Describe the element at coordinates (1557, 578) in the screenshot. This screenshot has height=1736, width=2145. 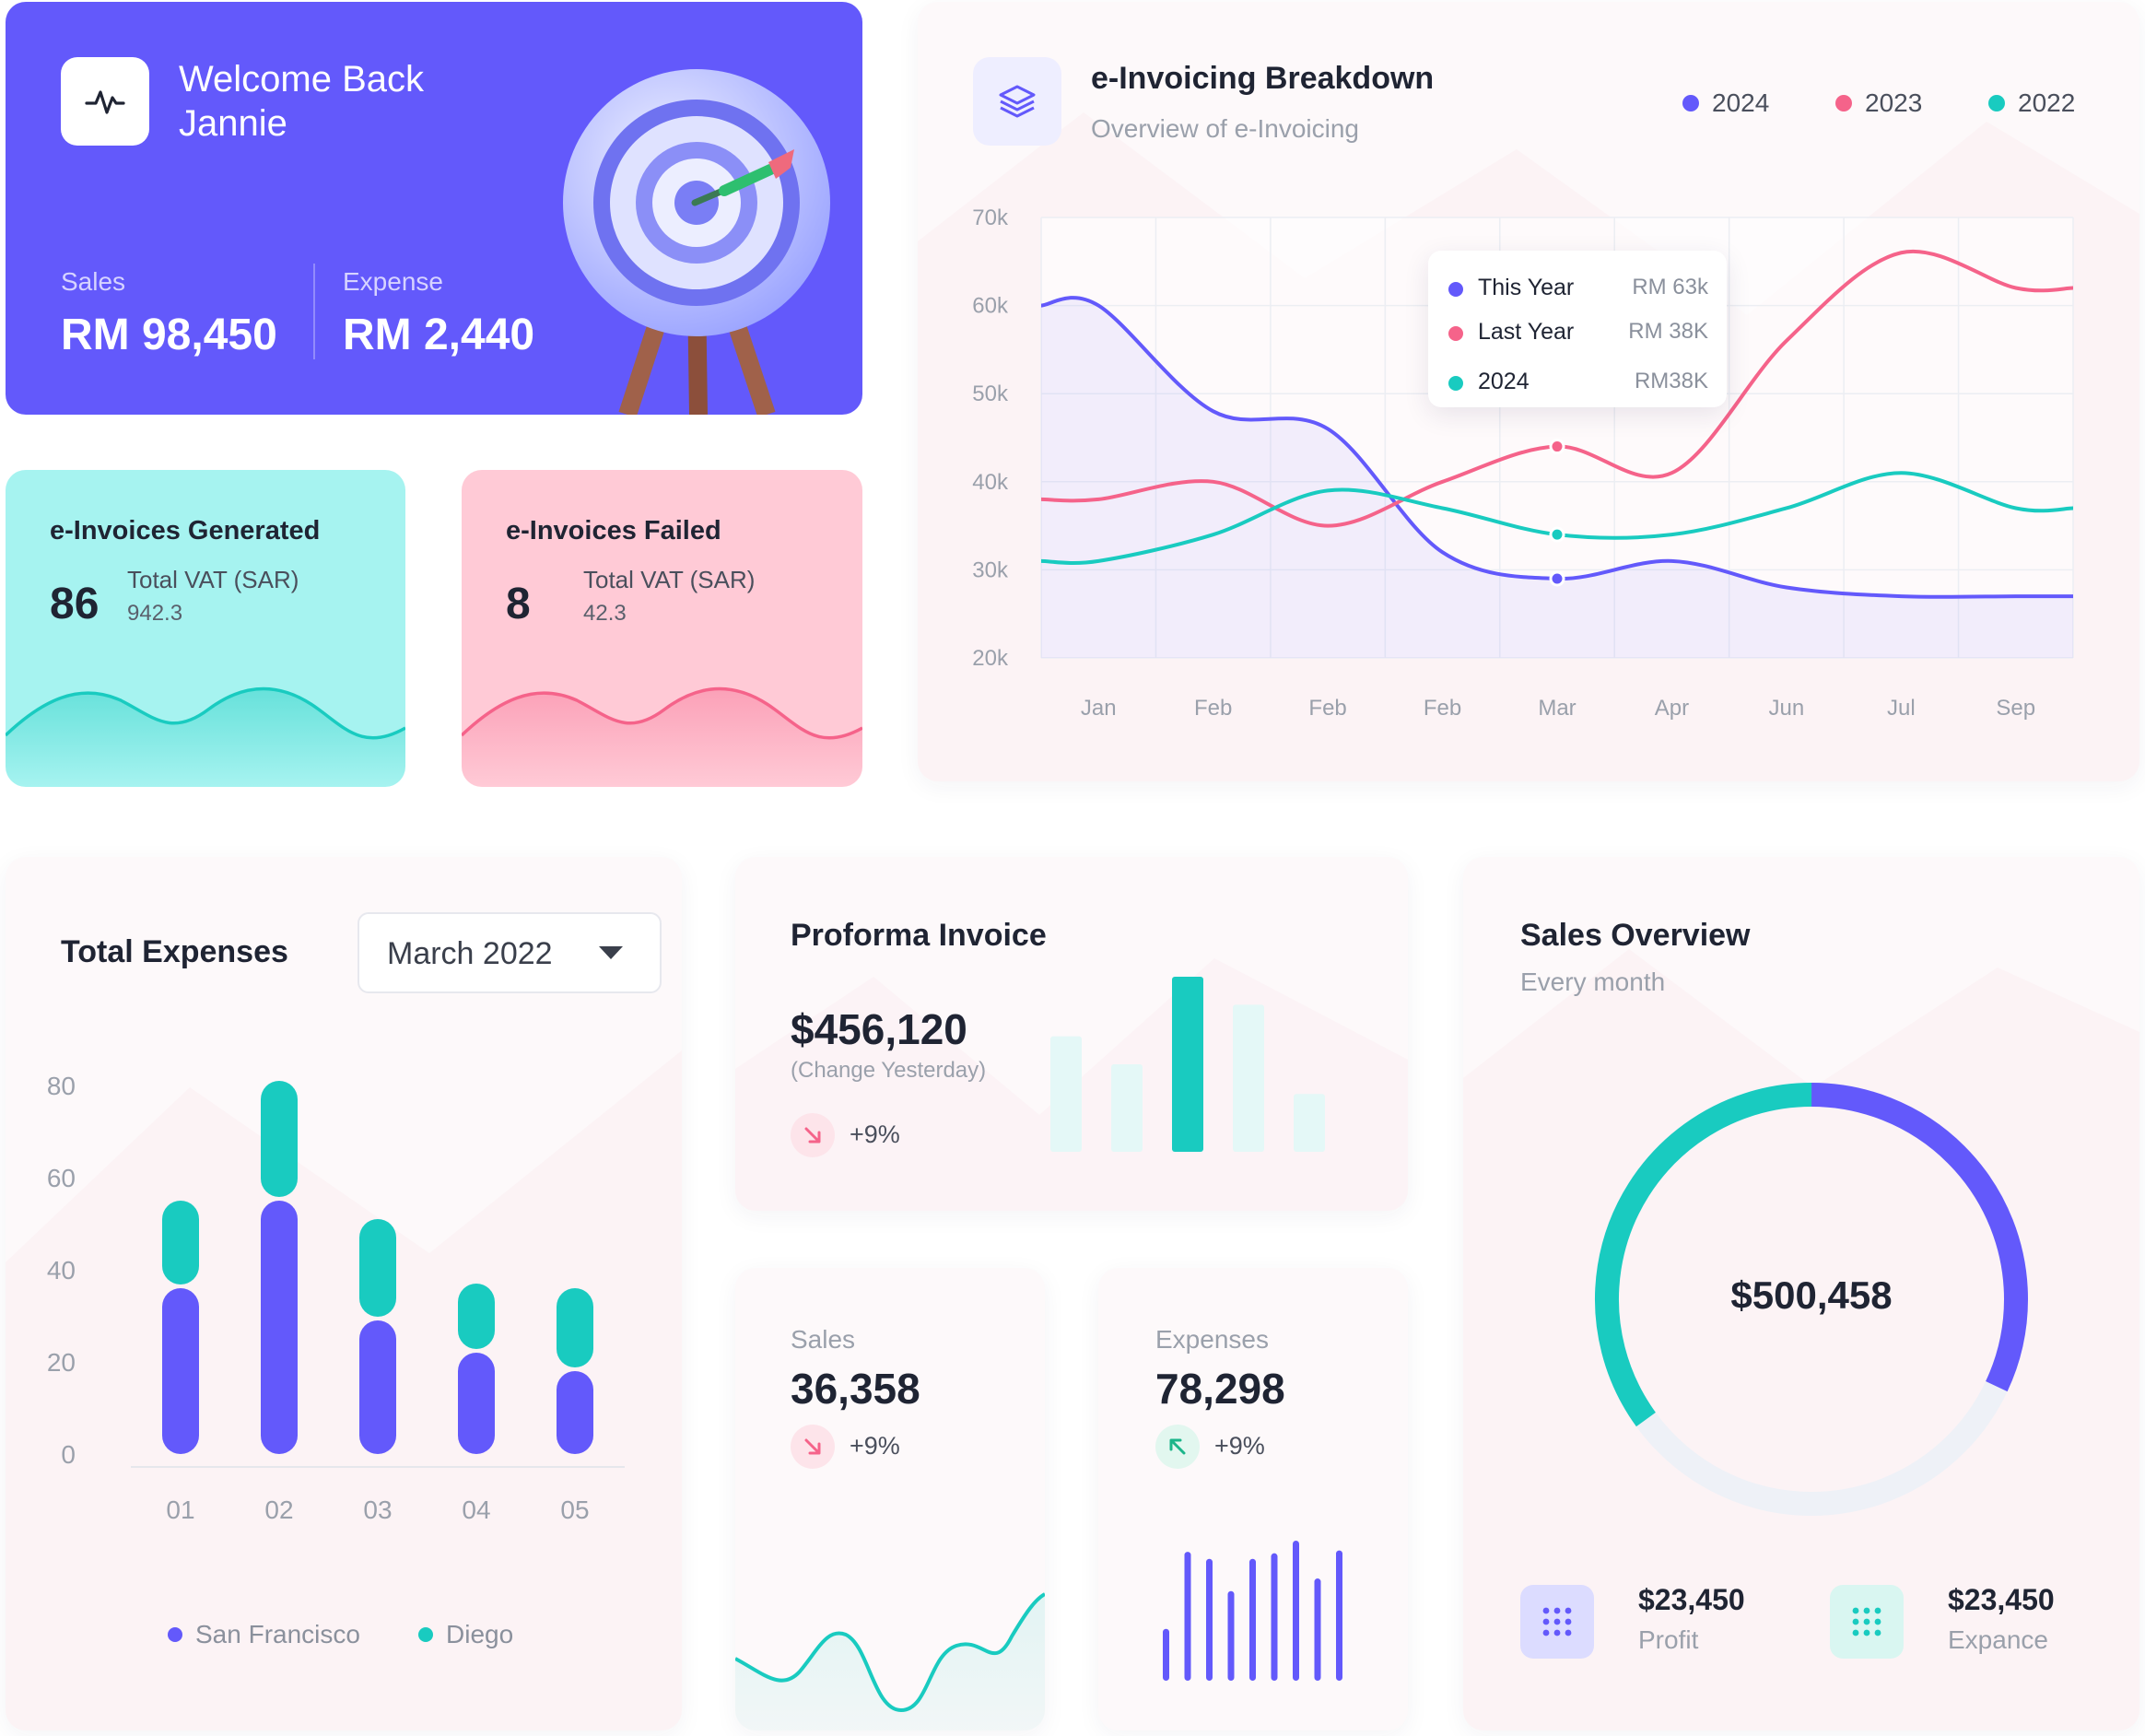
I see `series-marker-2024` at that location.